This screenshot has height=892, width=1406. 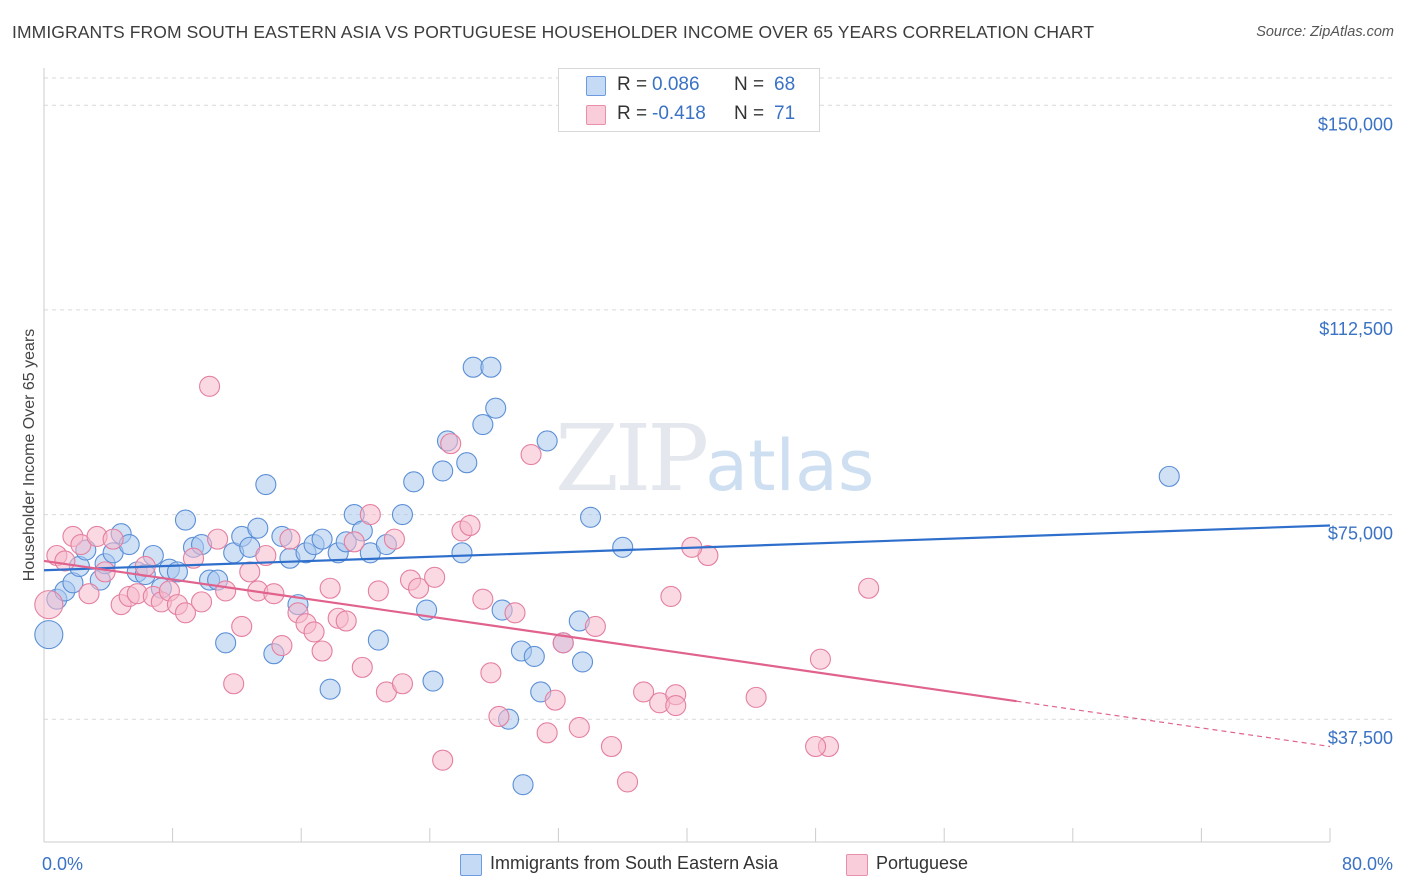 What do you see at coordinates (689, 114) in the screenshot?
I see `legend-row-pink: R = -0.418 N = 71` at bounding box center [689, 114].